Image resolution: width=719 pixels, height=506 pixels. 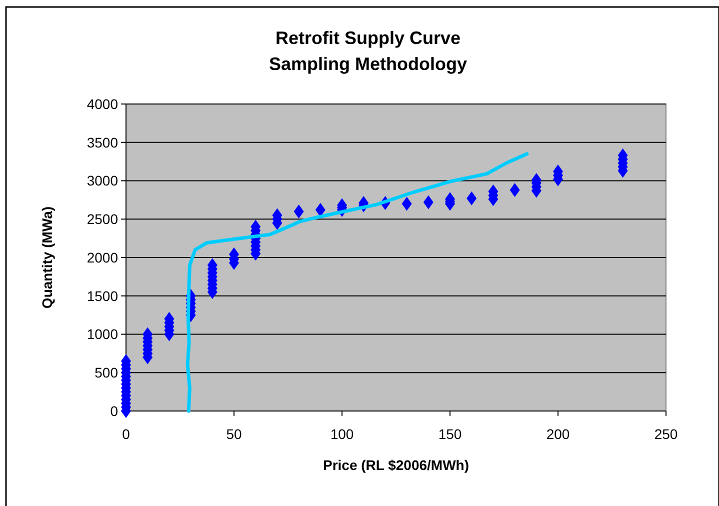 What do you see at coordinates (102, 142) in the screenshot?
I see `y-tick-label: 3500` at bounding box center [102, 142].